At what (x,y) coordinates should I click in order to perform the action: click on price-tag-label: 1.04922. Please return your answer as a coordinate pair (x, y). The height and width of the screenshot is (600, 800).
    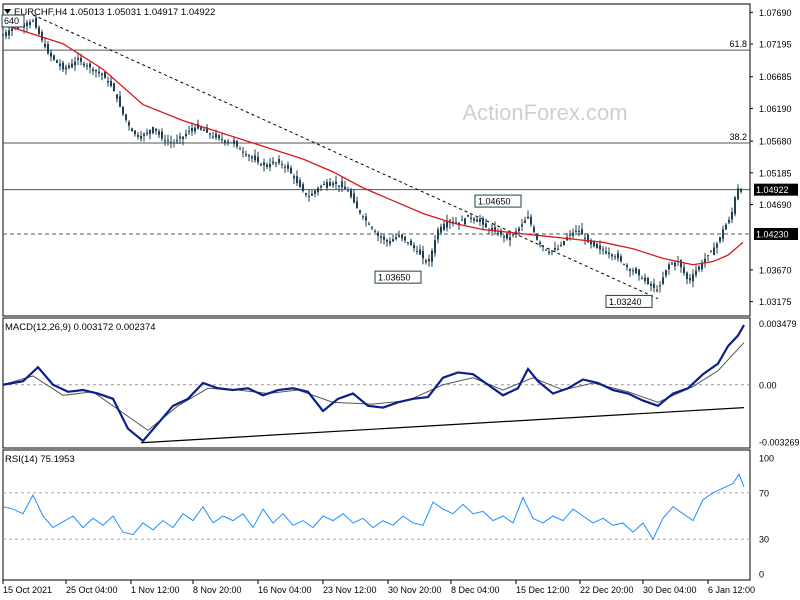
    Looking at the image, I should click on (772, 190).